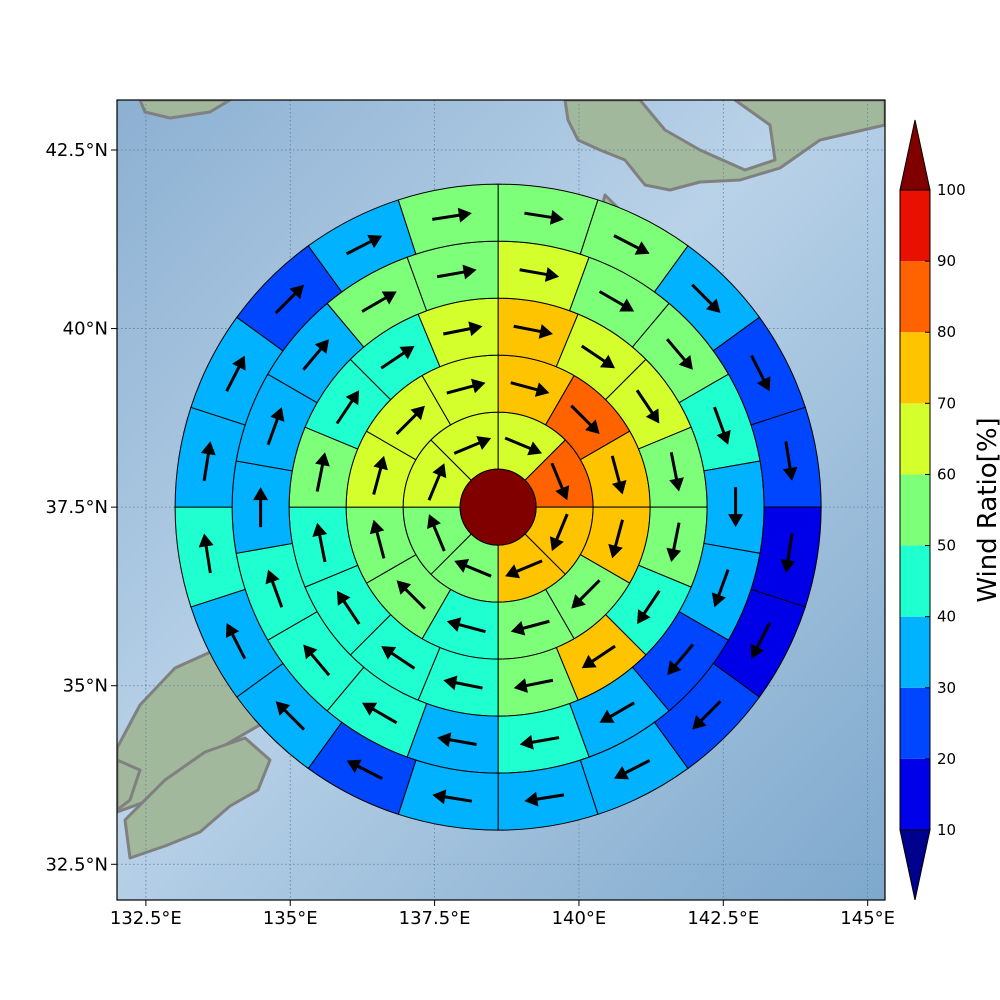 Image resolution: width=1000 pixels, height=1000 pixels. I want to click on y-tick-label: 35°N, so click(85, 686).